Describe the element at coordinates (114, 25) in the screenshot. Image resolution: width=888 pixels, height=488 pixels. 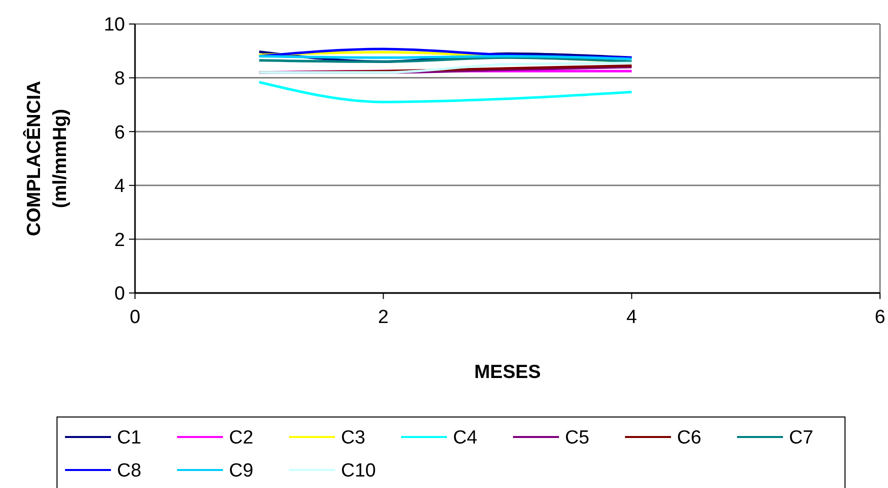
I see `y-tick-label: 10` at that location.